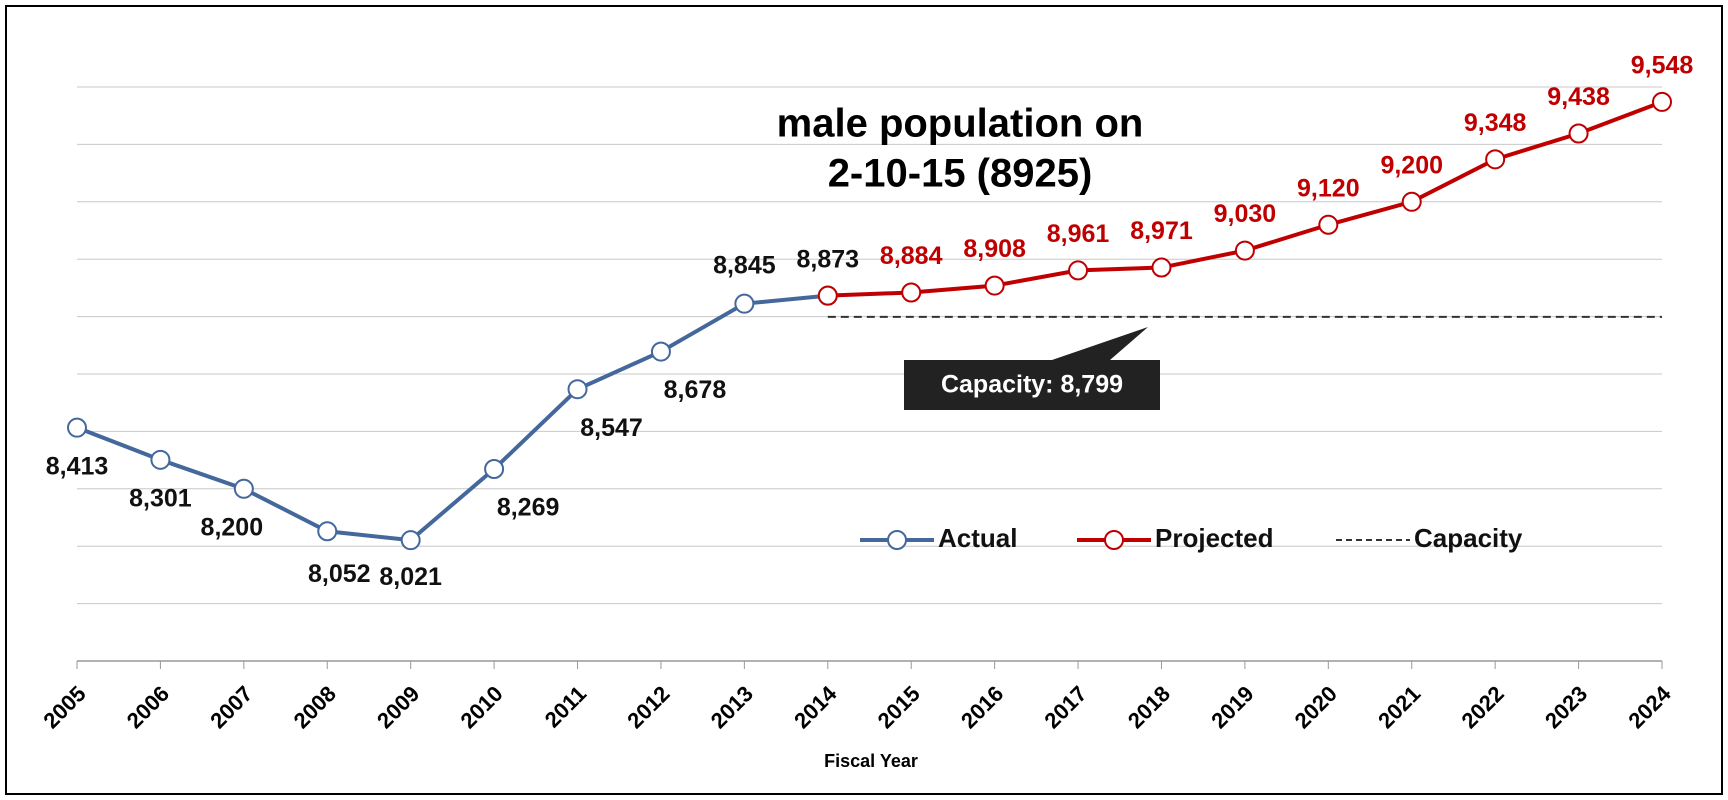 The height and width of the screenshot is (800, 1728). Describe the element at coordinates (1245, 214) in the screenshot. I see `data-label: 9,030` at that location.